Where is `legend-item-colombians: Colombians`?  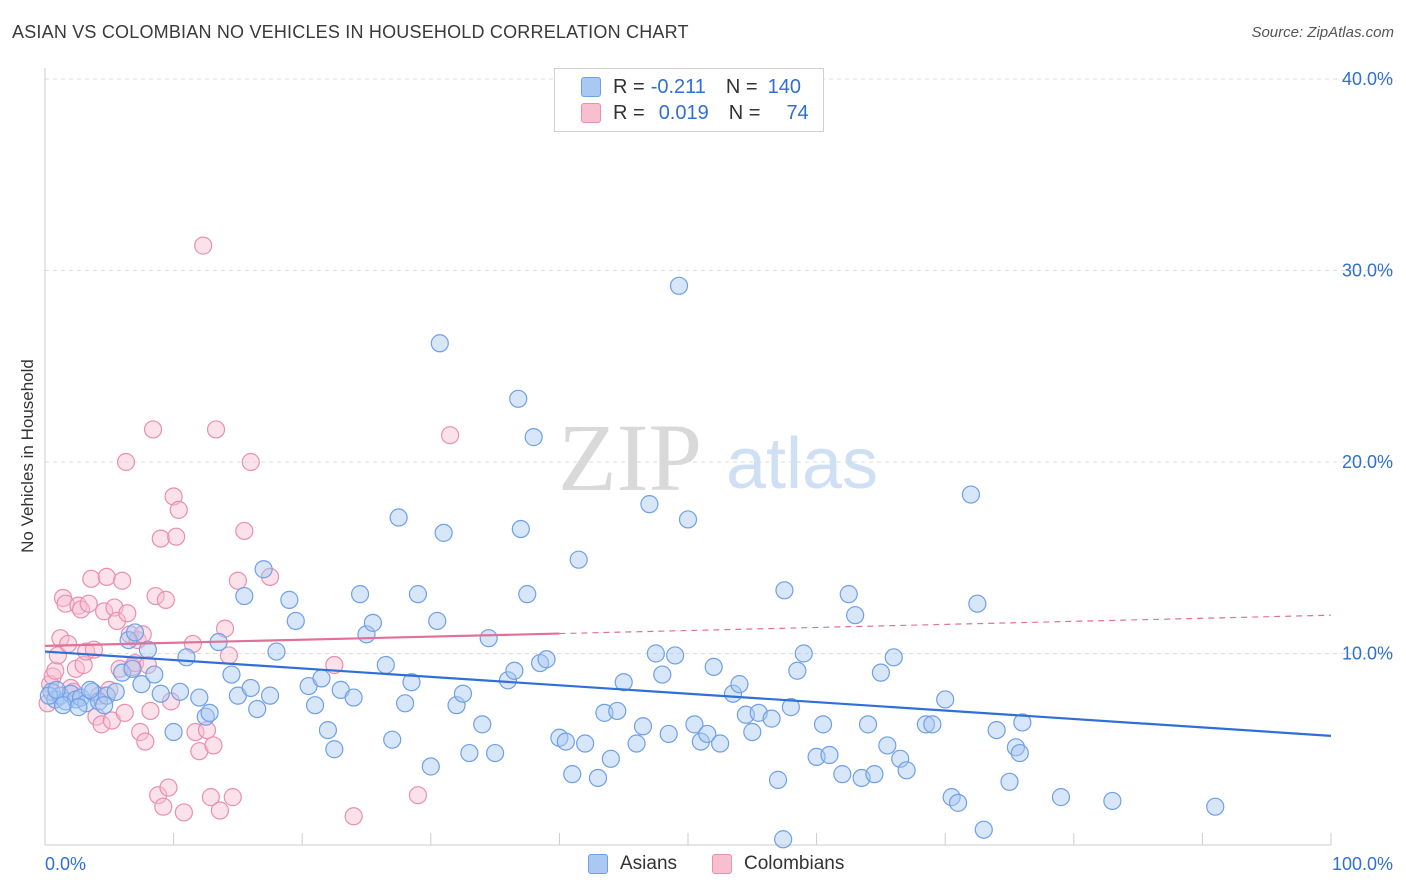
legend-item-colombians: Colombians is located at coordinates (778, 864).